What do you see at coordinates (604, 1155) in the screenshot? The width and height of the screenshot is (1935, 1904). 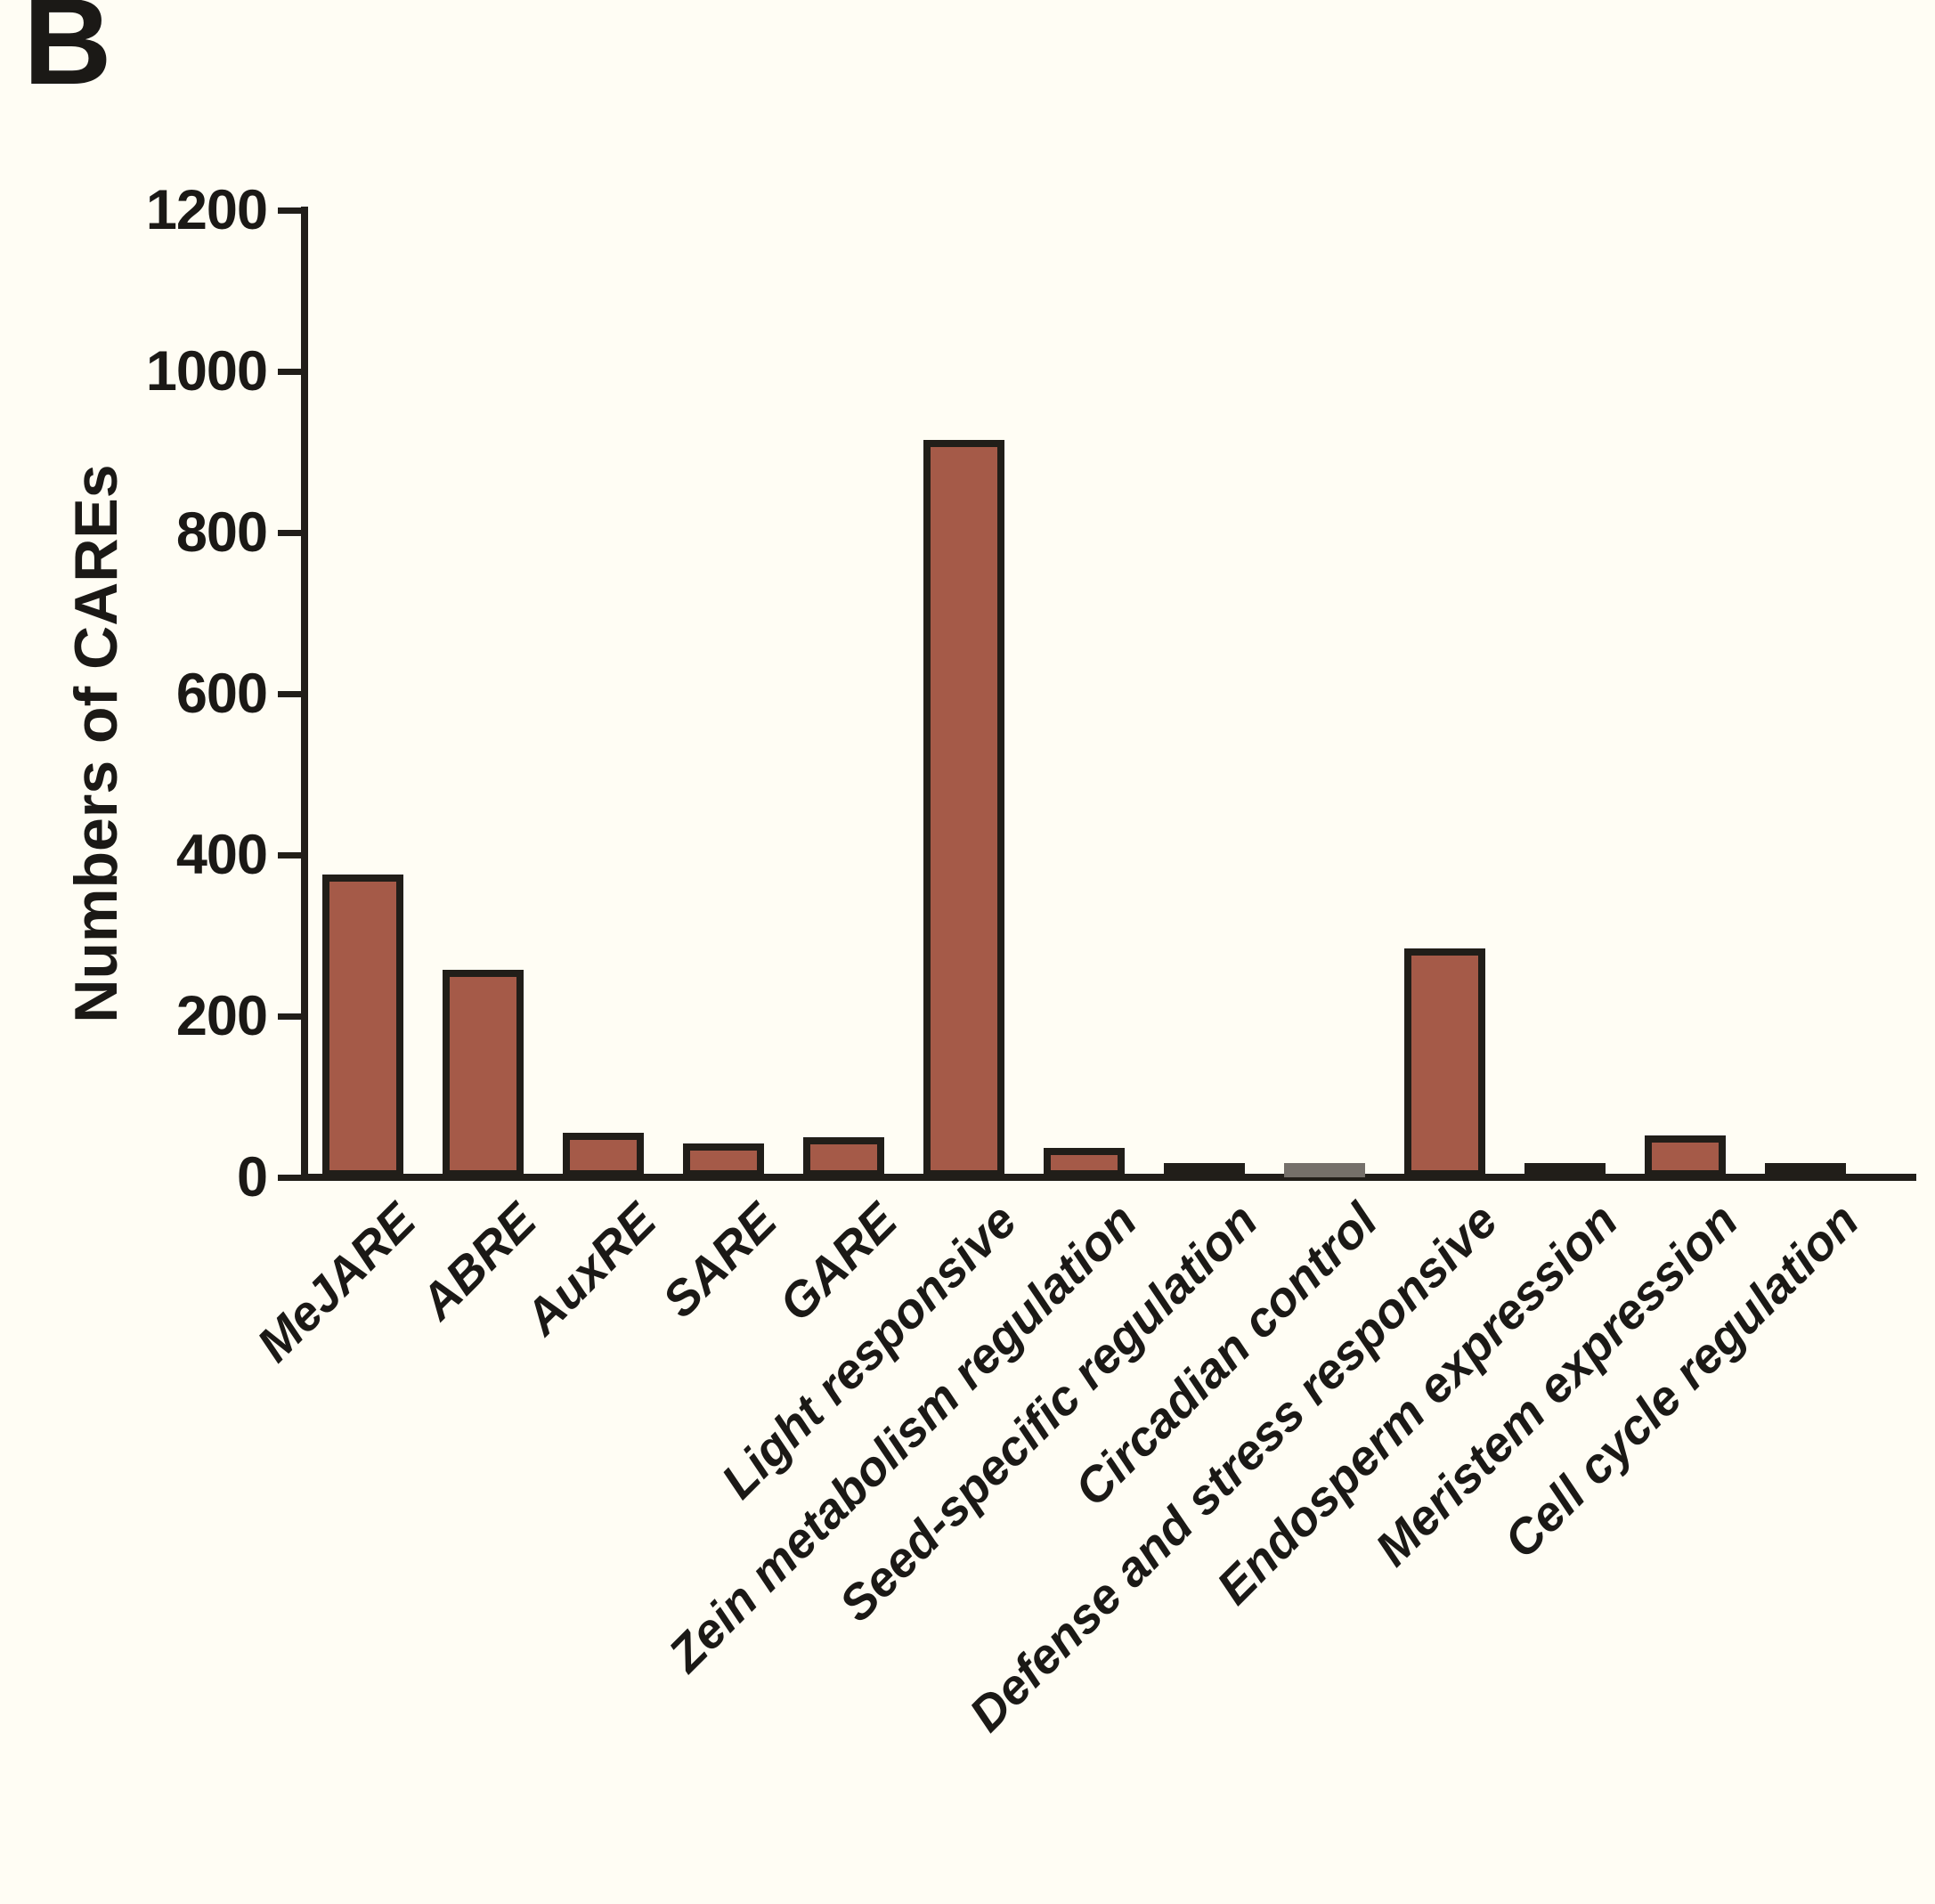 I see `bar-auxre` at bounding box center [604, 1155].